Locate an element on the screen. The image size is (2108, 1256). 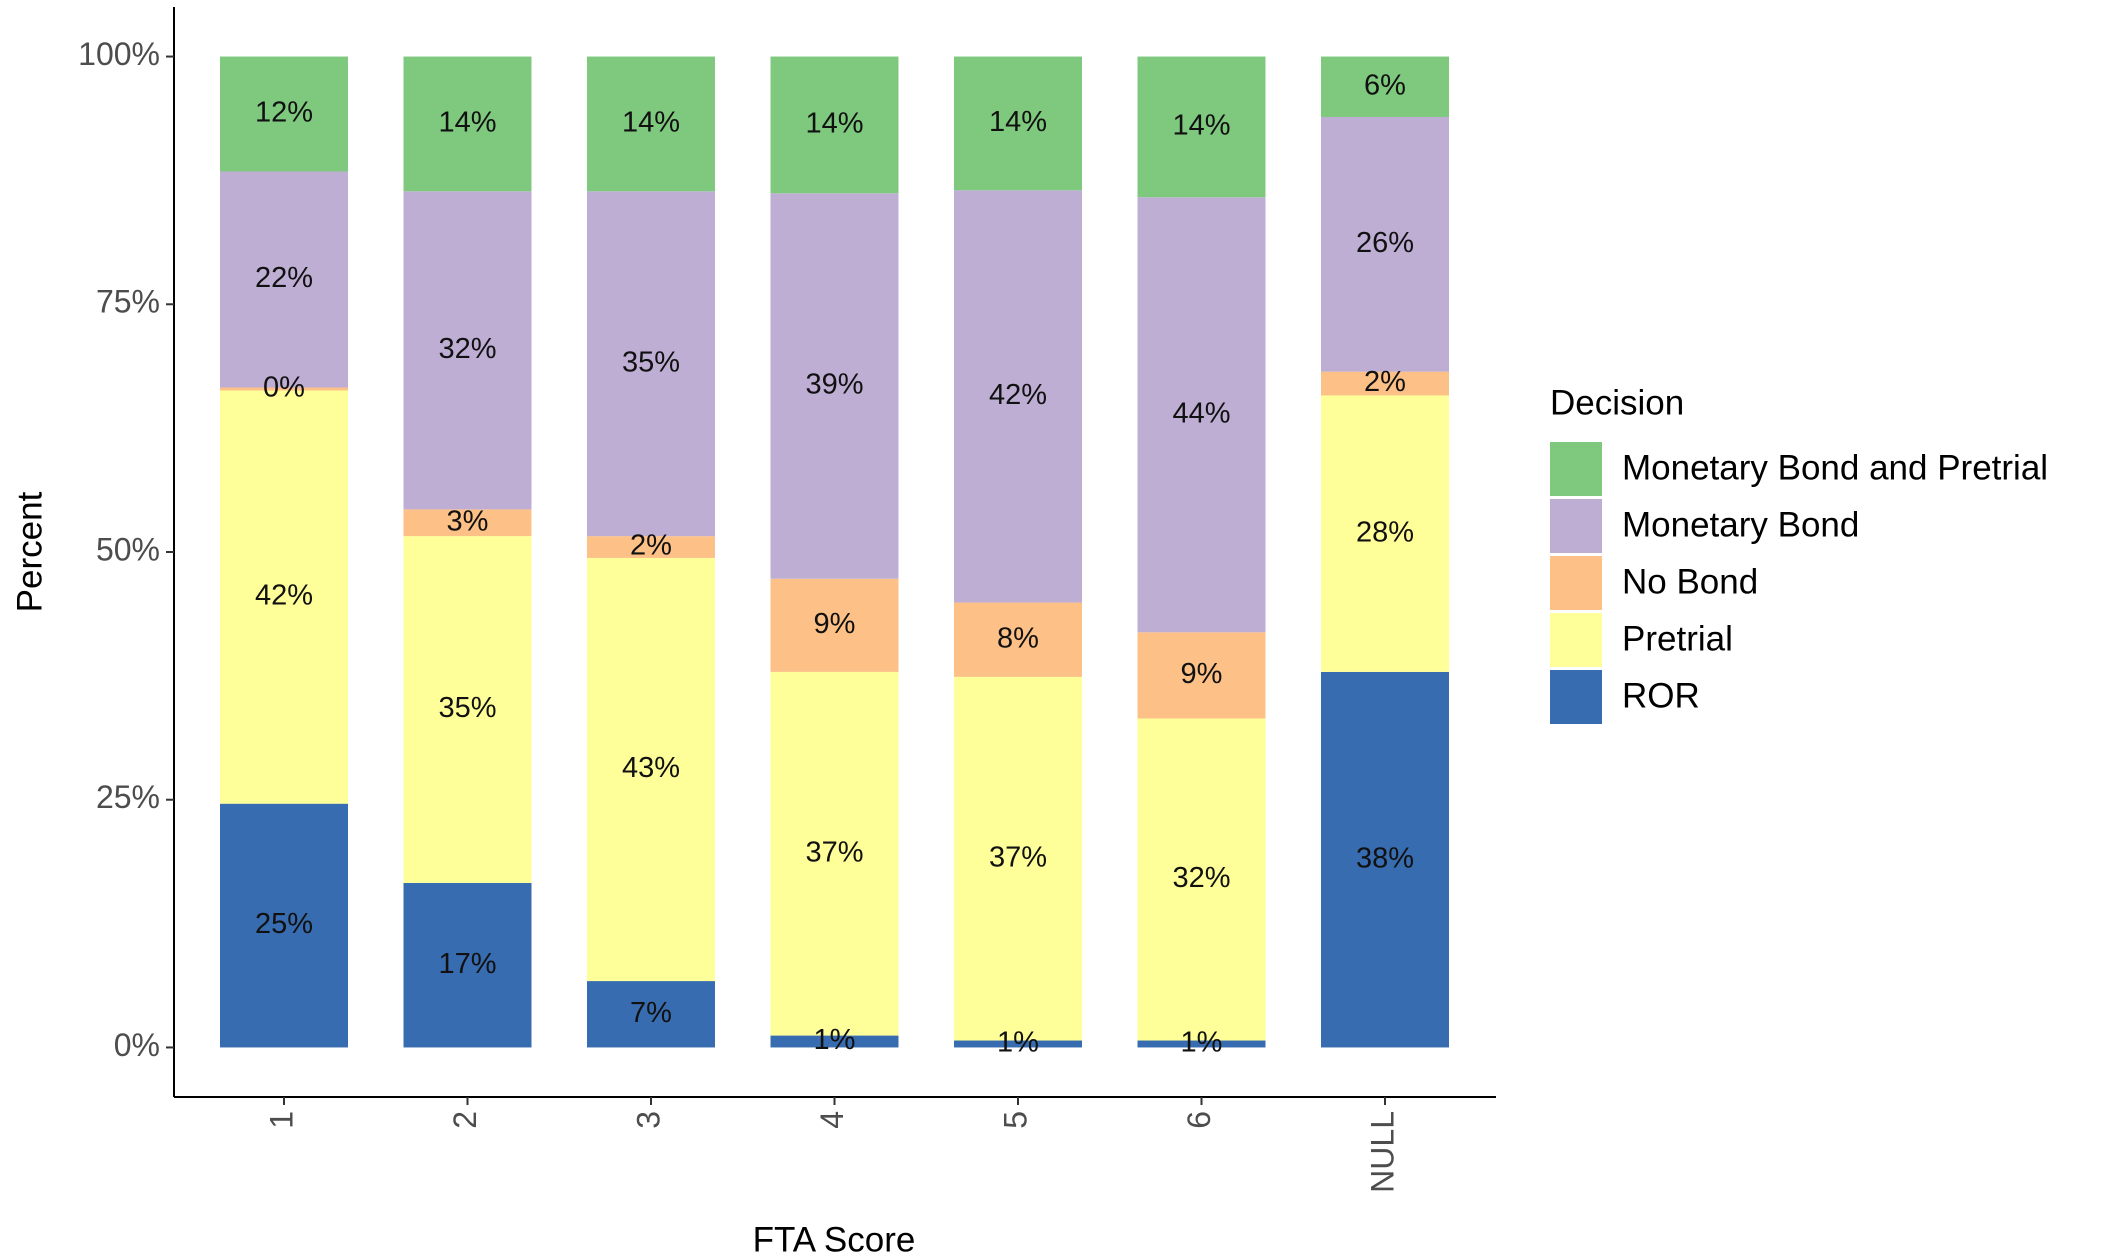
data-label: 7% is located at coordinates (651, 1013).